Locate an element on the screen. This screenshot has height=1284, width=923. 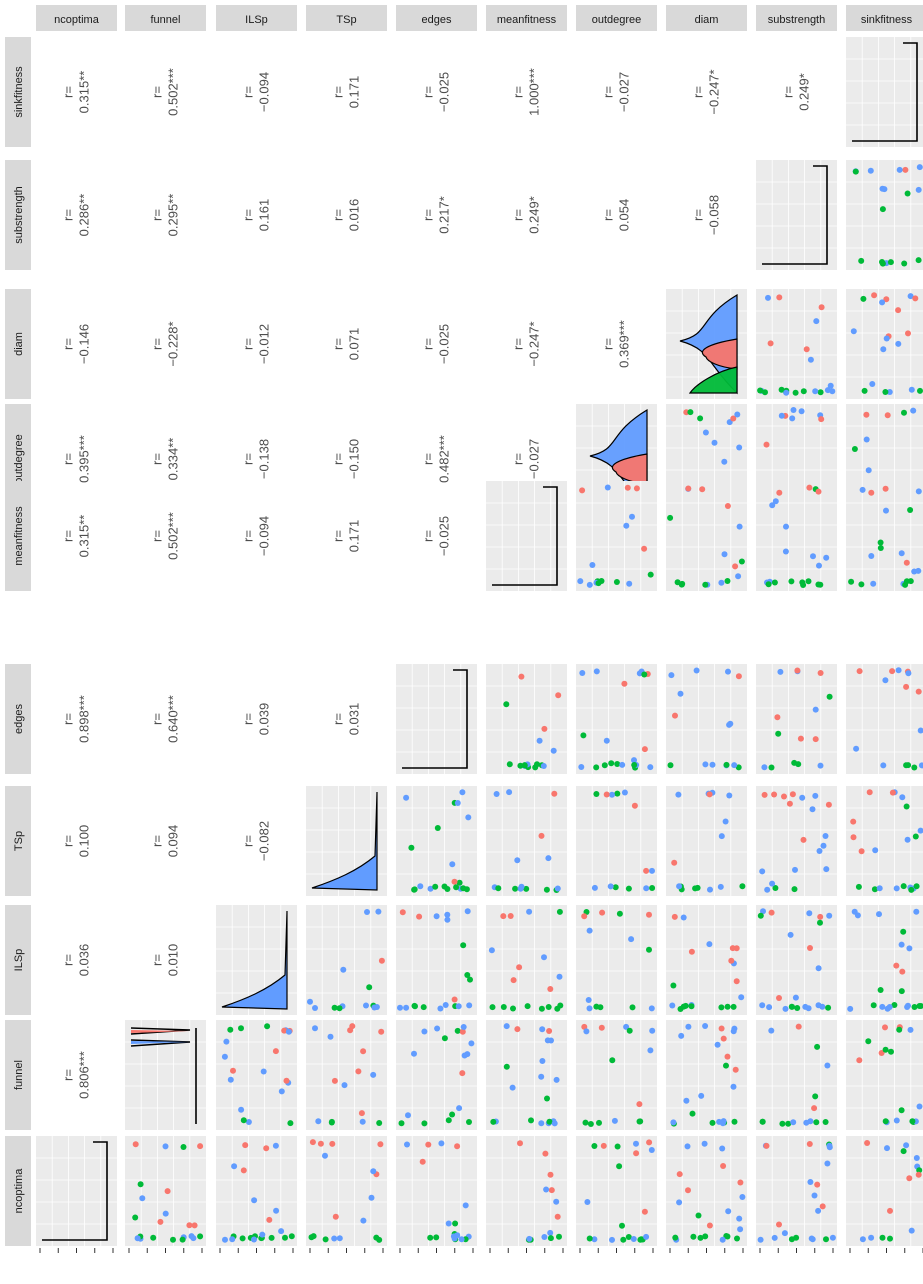
col-strip-label-tsp: TSp is located at coordinates (346, 20).